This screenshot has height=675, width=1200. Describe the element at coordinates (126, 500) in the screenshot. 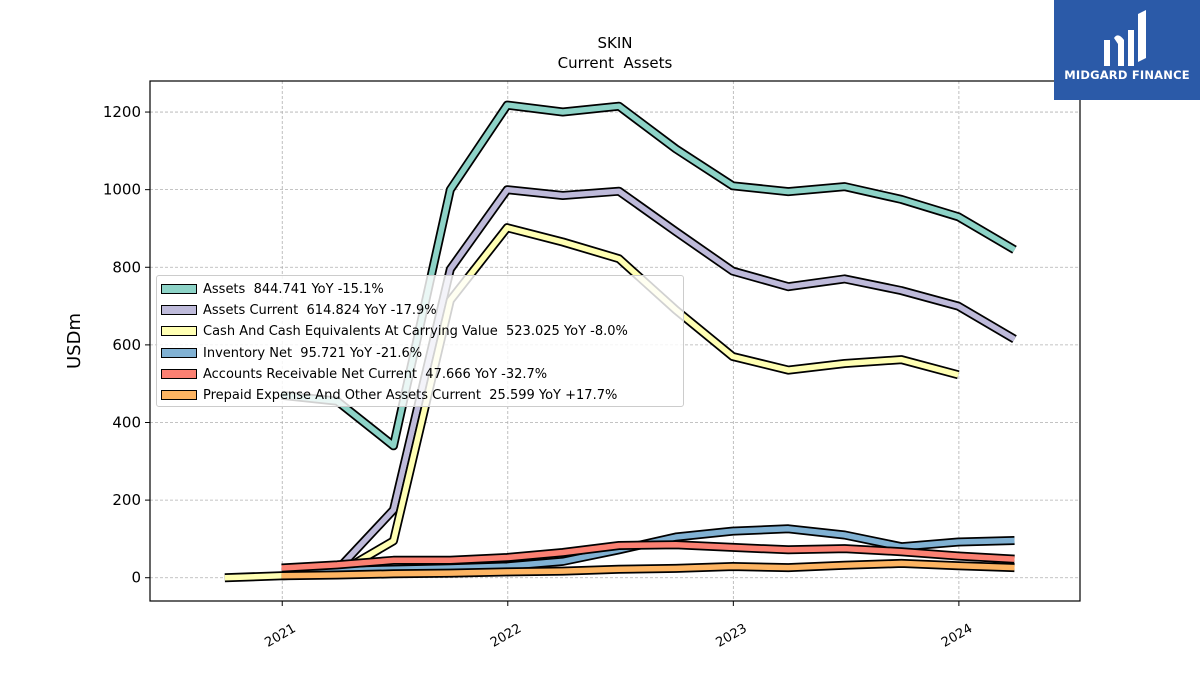

I see `y-tick-label: 200` at that location.